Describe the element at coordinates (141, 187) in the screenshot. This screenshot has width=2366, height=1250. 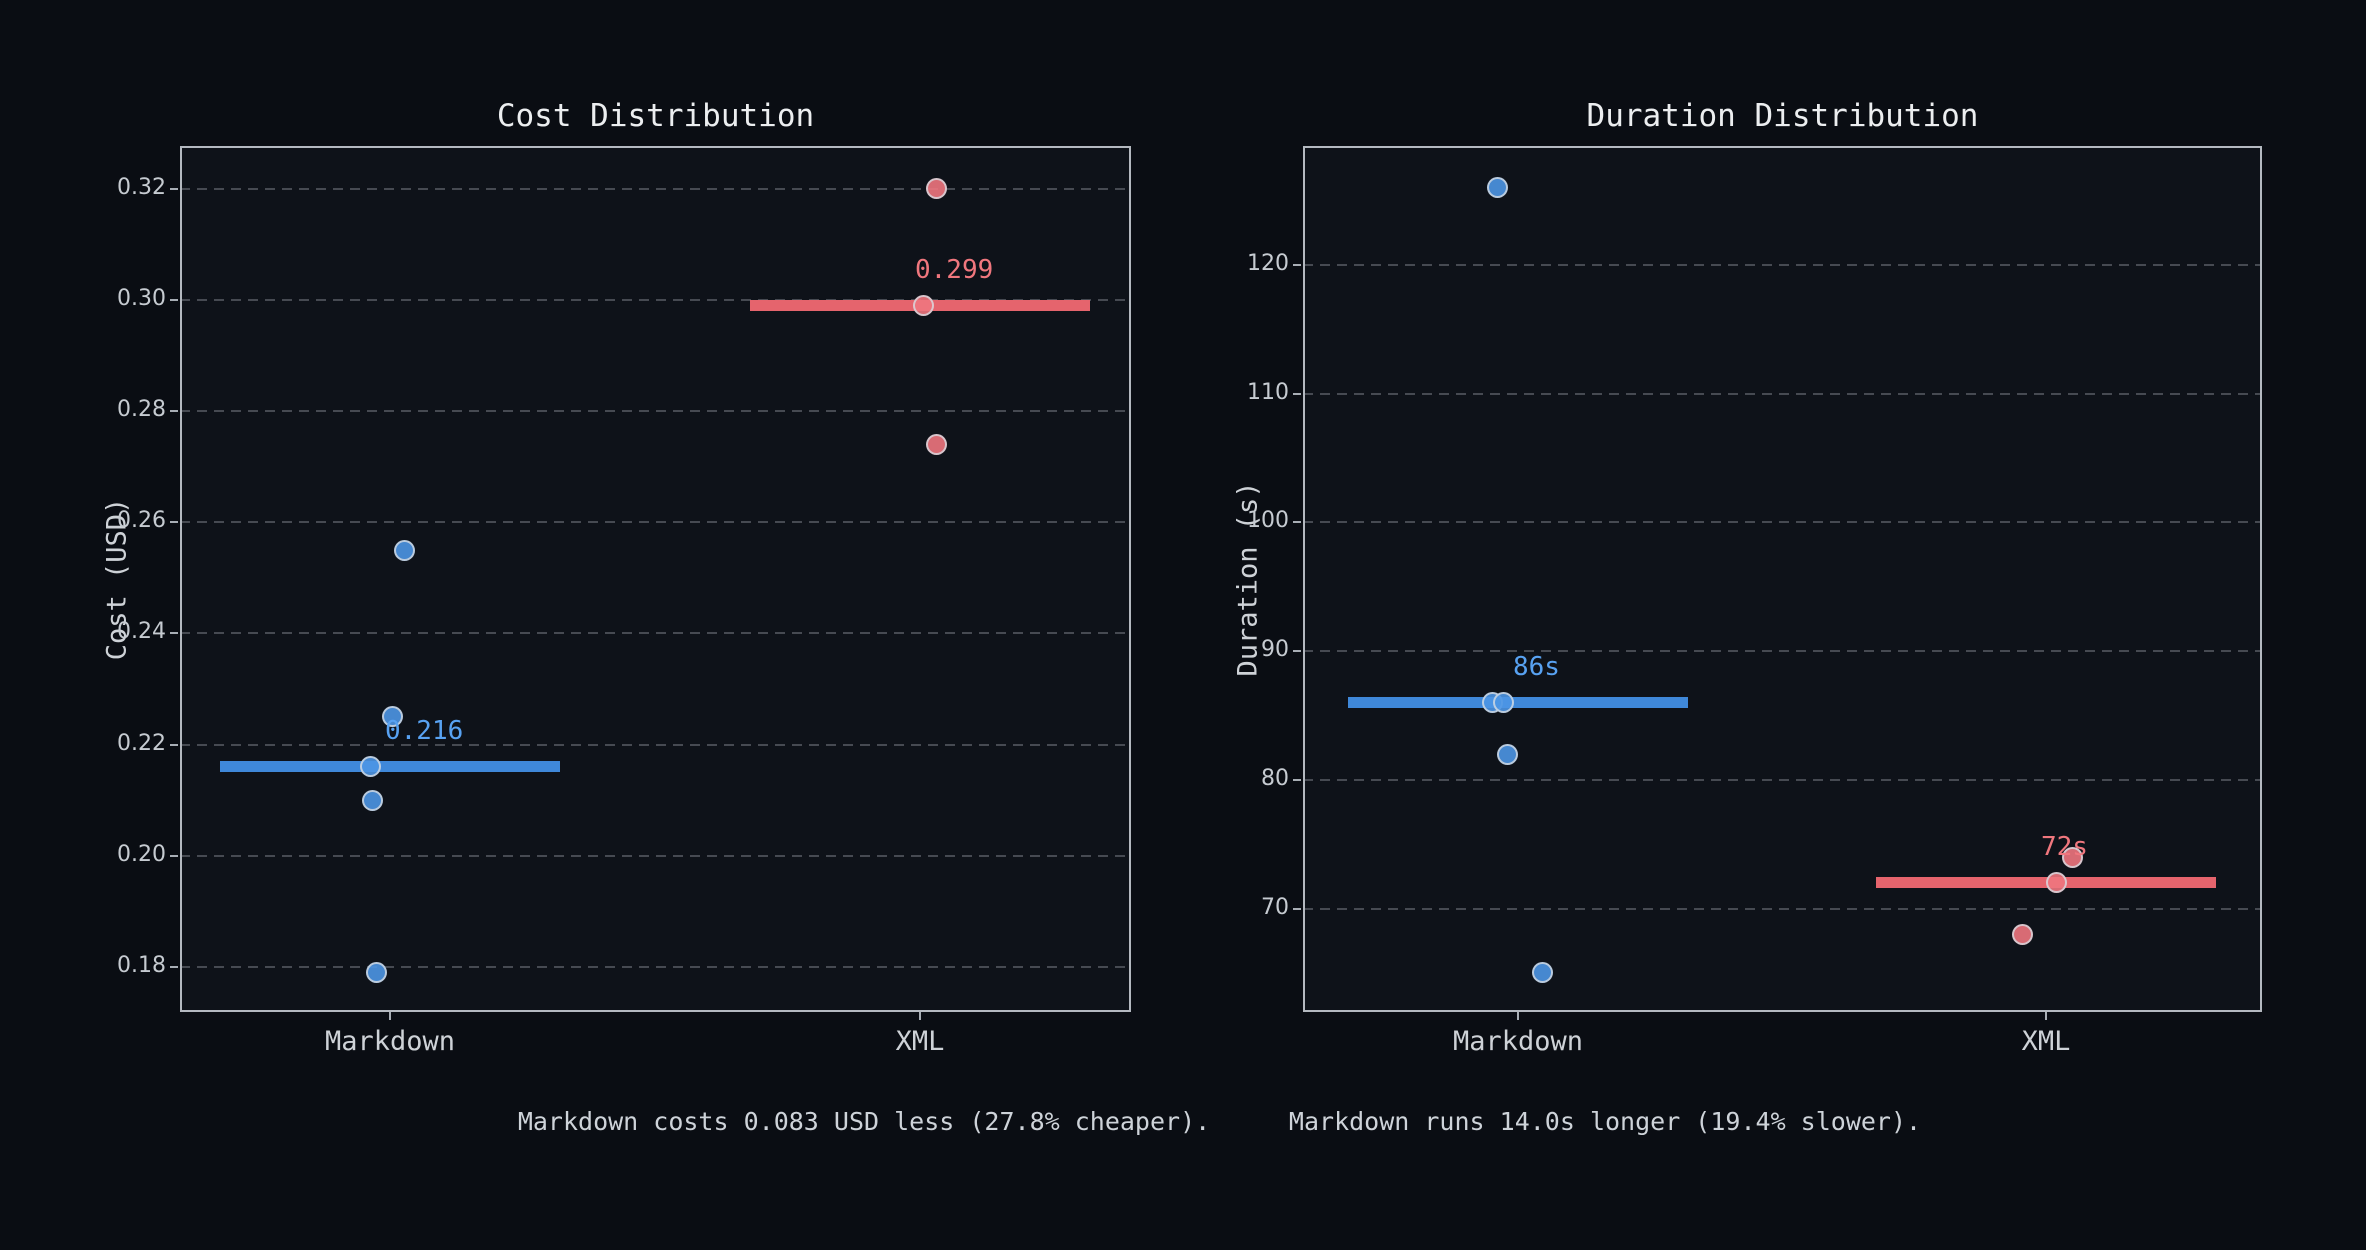
I see `y-tick-label: 0.32` at that location.